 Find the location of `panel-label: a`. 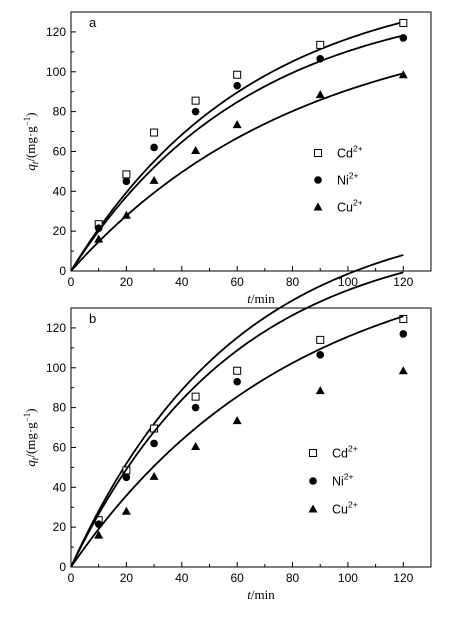

panel-label: a is located at coordinates (93, 22).